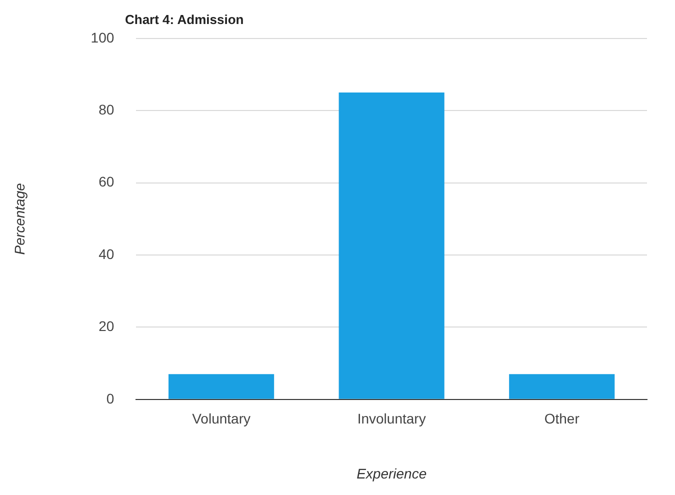 The height and width of the screenshot is (495, 675). What do you see at coordinates (106, 254) in the screenshot?
I see `y-tick-label: 40` at bounding box center [106, 254].